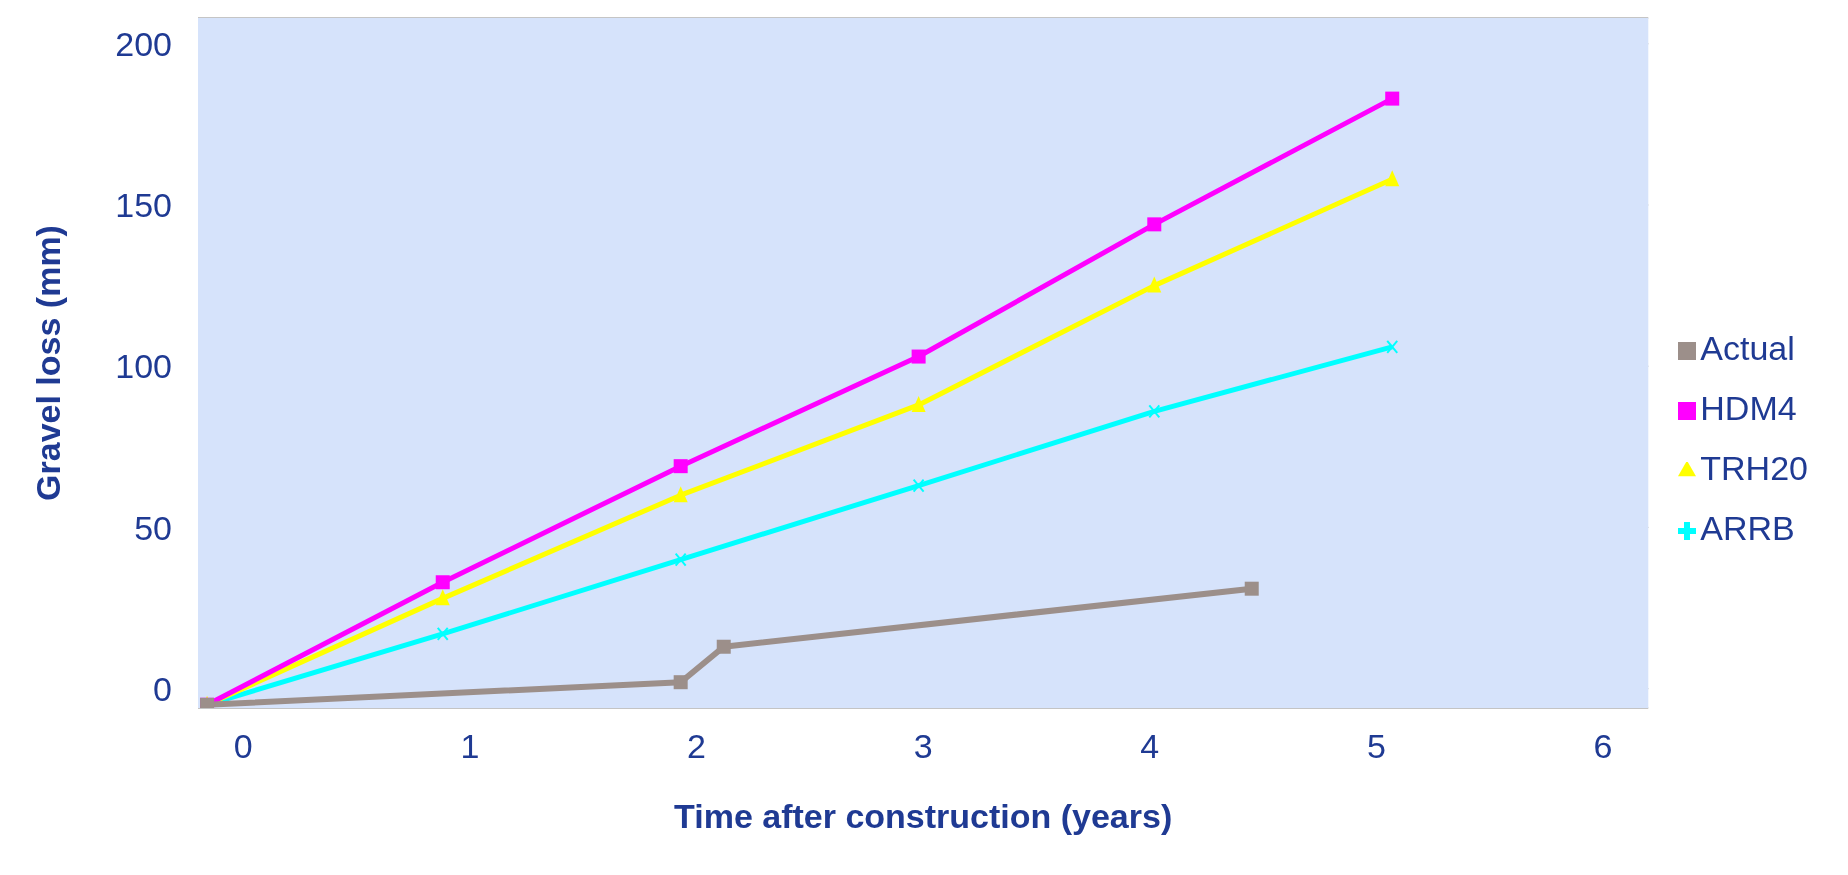 The height and width of the screenshot is (875, 1848). What do you see at coordinates (923, 746) in the screenshot?
I see `x-tick-label: 3` at bounding box center [923, 746].